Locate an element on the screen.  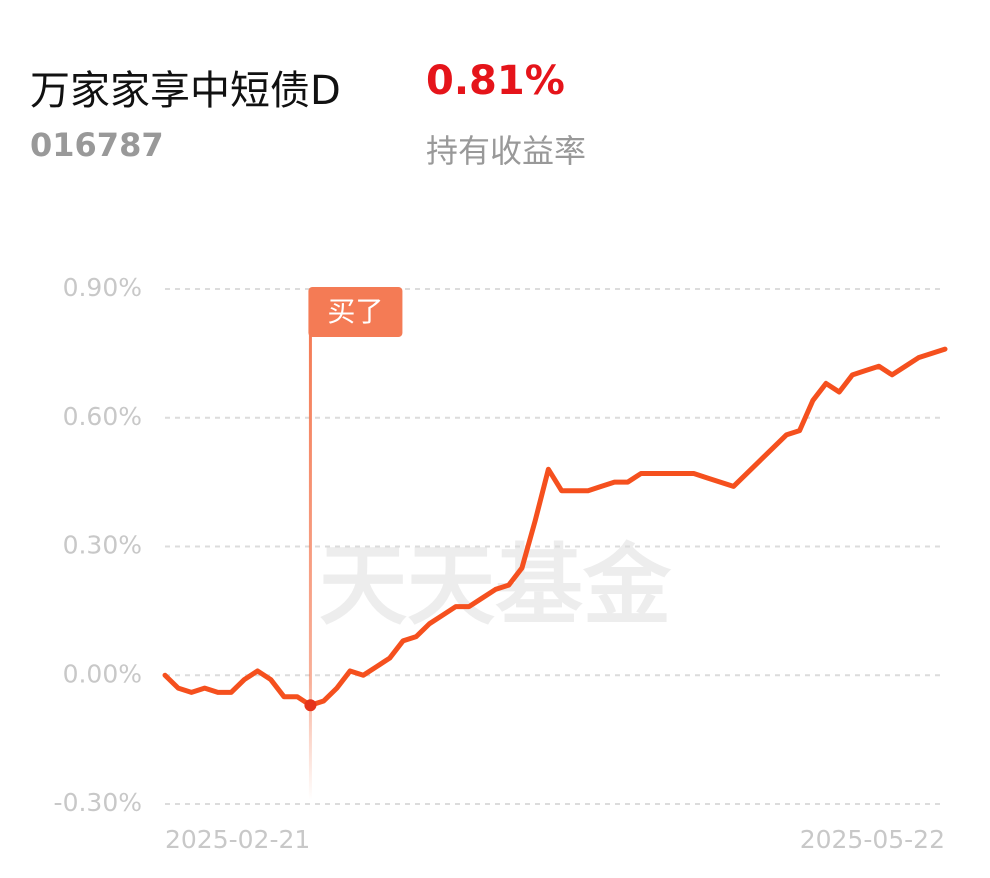
buy-label: 买了 is located at coordinates (355, 311).